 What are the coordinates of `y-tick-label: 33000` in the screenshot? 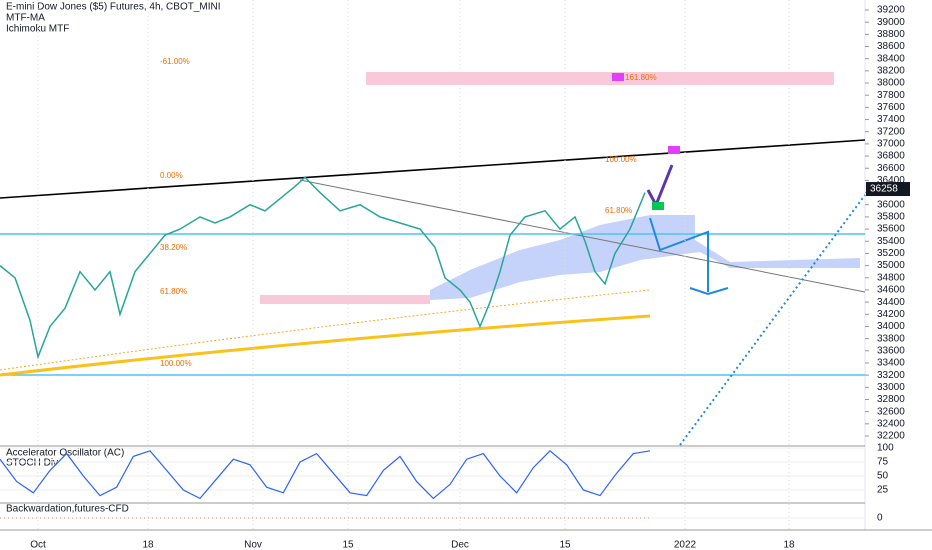 It's located at (891, 387).